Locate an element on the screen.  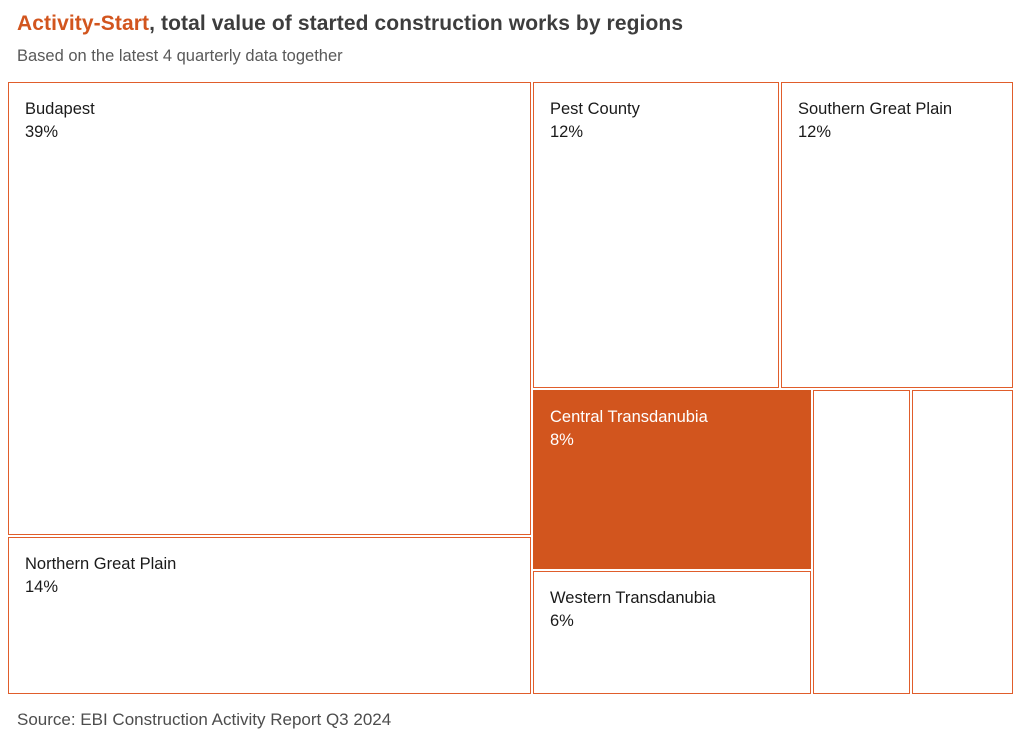
cell-label: Western Transdanubia is located at coordinates (633, 598).